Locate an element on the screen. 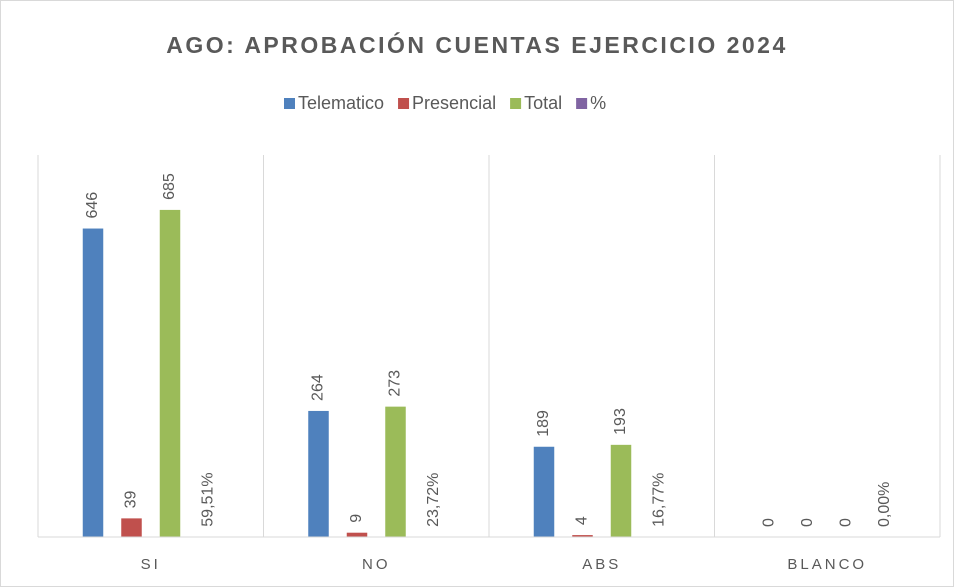  legend-label: Total is located at coordinates (543, 103).